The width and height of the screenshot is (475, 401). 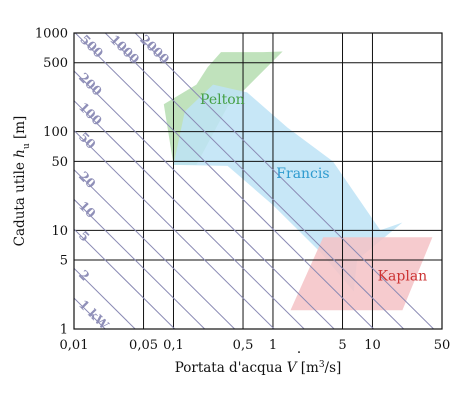 I want to click on y-tick-label-100: 100, so click(x=55, y=132).